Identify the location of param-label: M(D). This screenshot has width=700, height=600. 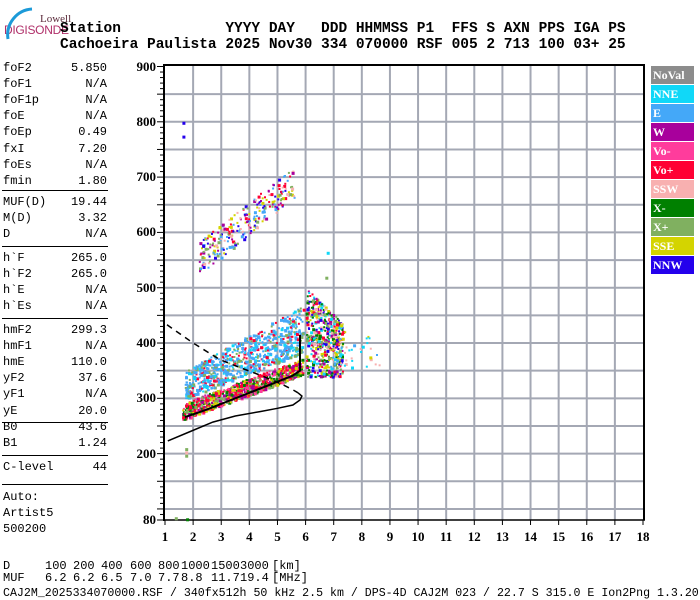
(17, 218).